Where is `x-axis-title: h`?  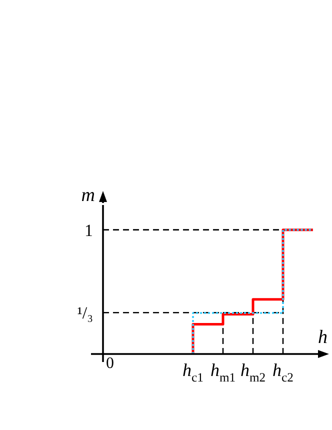 x-axis-title: h is located at coordinates (323, 337).